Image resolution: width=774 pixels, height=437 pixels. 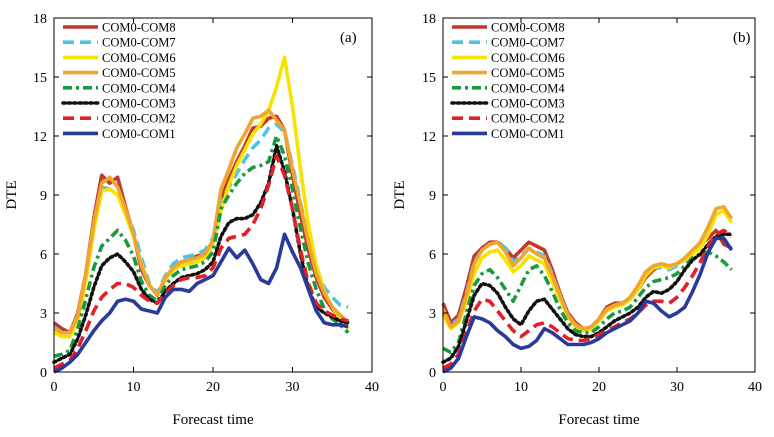 I want to click on series-line-com0-com5, so click(x=587, y=268).